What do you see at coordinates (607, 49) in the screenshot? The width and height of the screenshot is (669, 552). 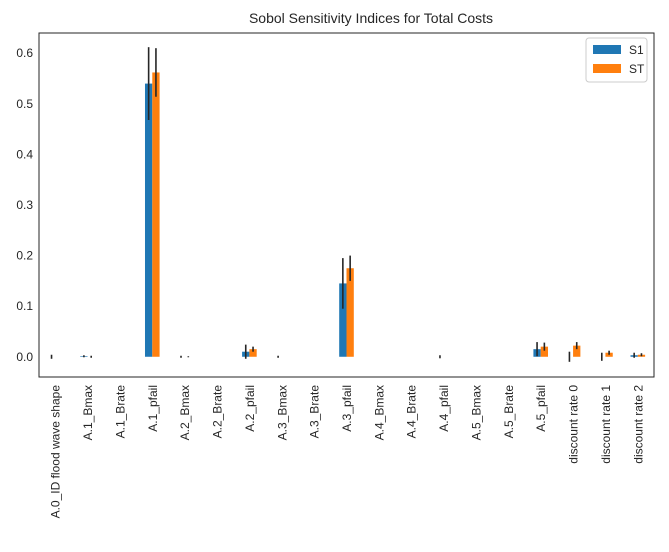 I see `legend-swatch-s1` at bounding box center [607, 49].